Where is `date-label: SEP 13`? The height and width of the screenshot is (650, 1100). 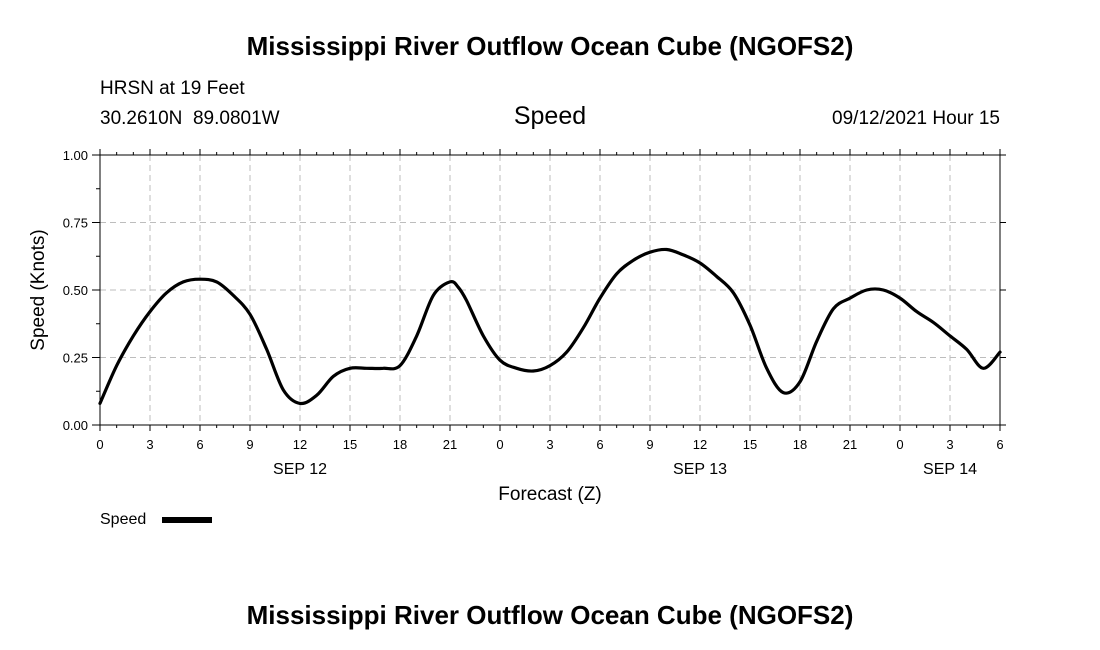 date-label: SEP 13 is located at coordinates (700, 469).